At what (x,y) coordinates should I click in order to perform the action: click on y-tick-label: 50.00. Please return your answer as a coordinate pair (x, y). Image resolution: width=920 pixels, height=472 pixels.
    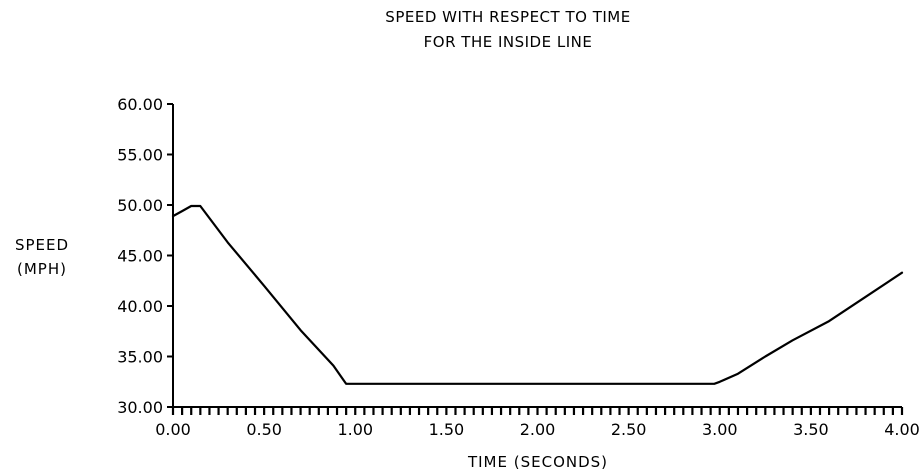
    Looking at the image, I should click on (140, 205).